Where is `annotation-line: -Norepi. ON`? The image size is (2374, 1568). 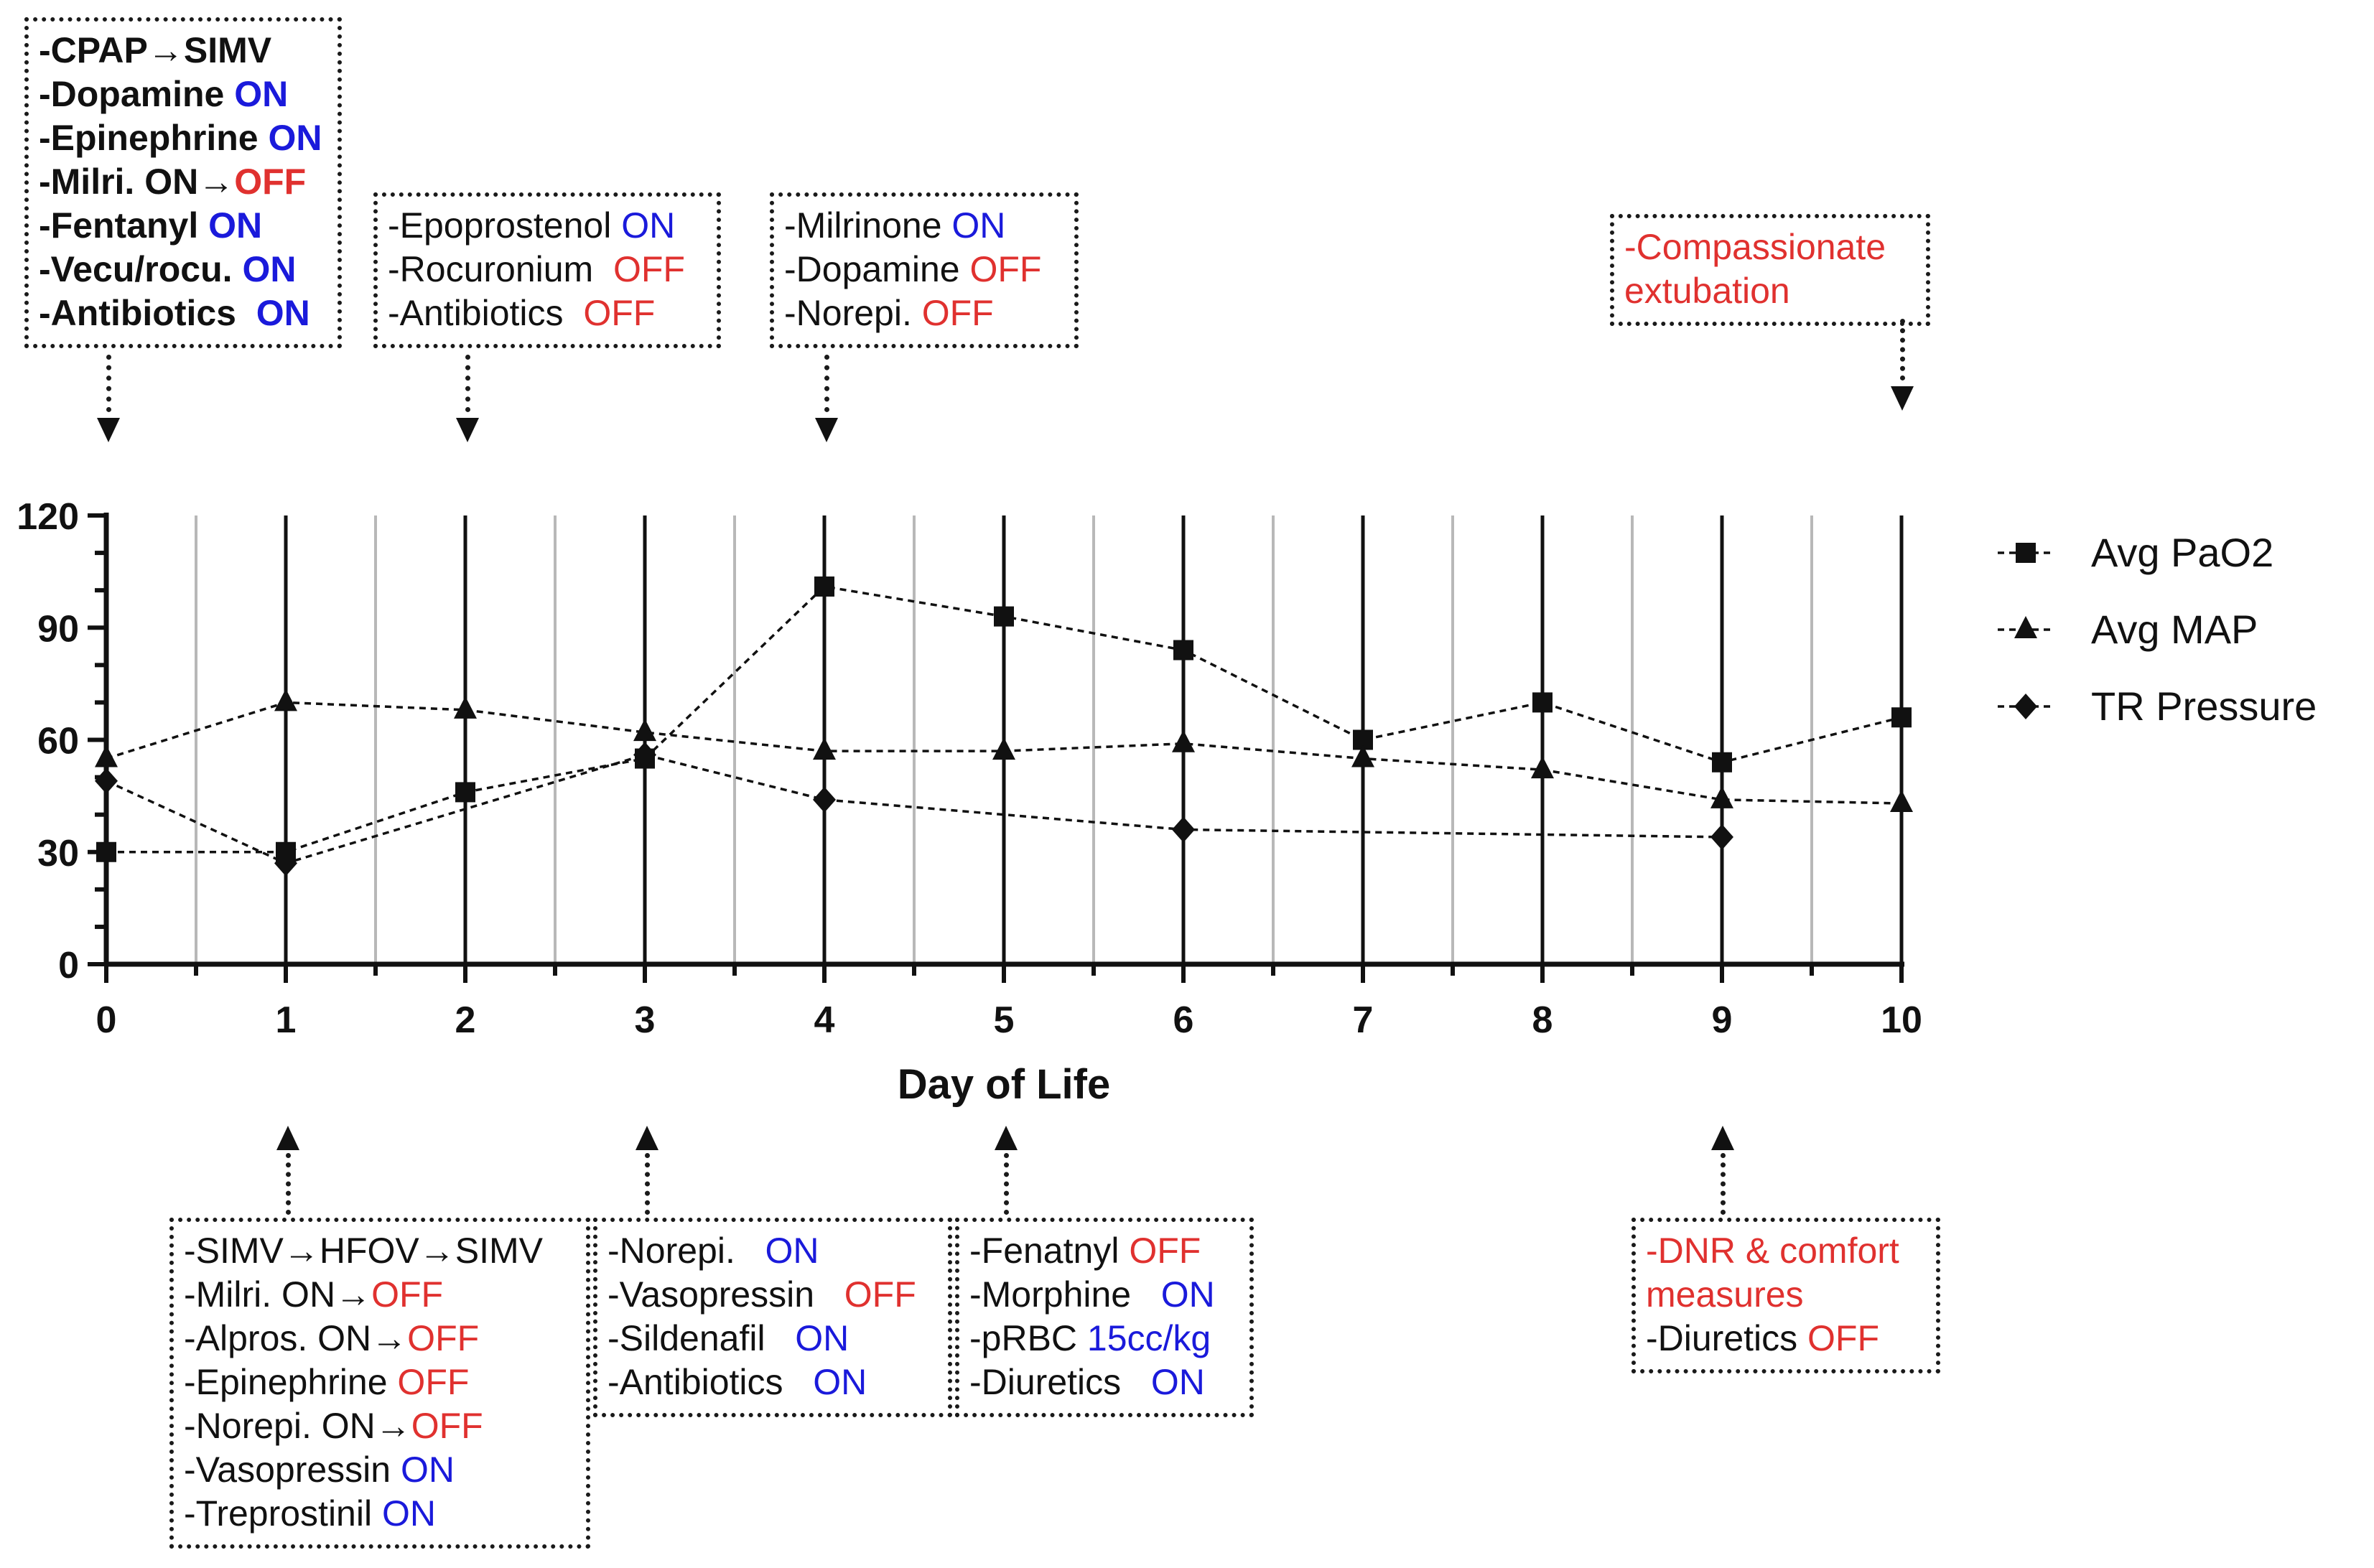 annotation-line: -Norepi. ON is located at coordinates (773, 1251).